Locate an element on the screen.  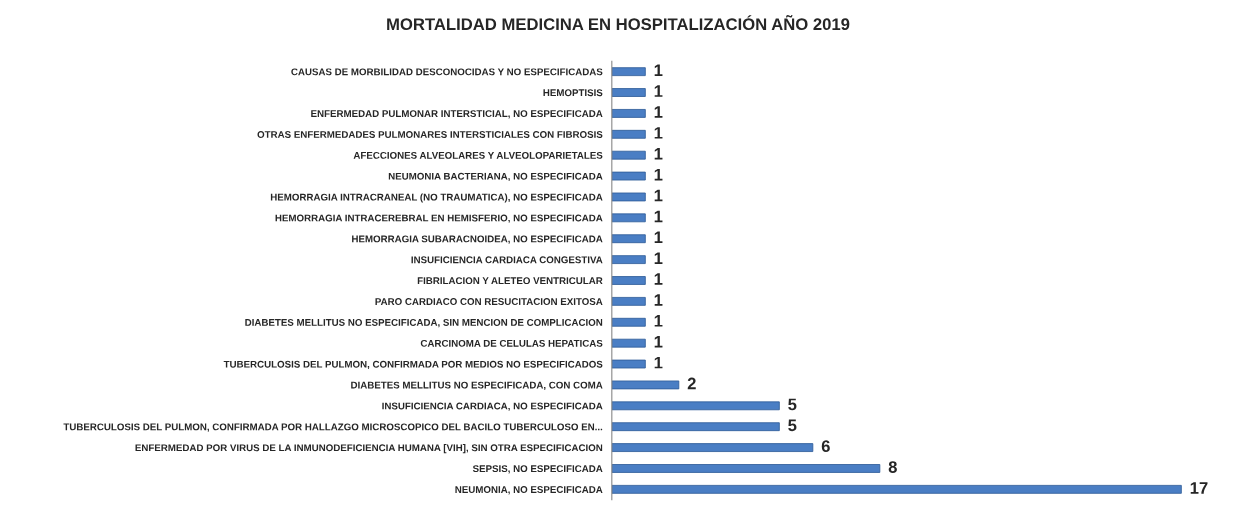
y-tick-label: CARCINOMA DE CELULAS HEPATICAS is located at coordinates (511, 343).